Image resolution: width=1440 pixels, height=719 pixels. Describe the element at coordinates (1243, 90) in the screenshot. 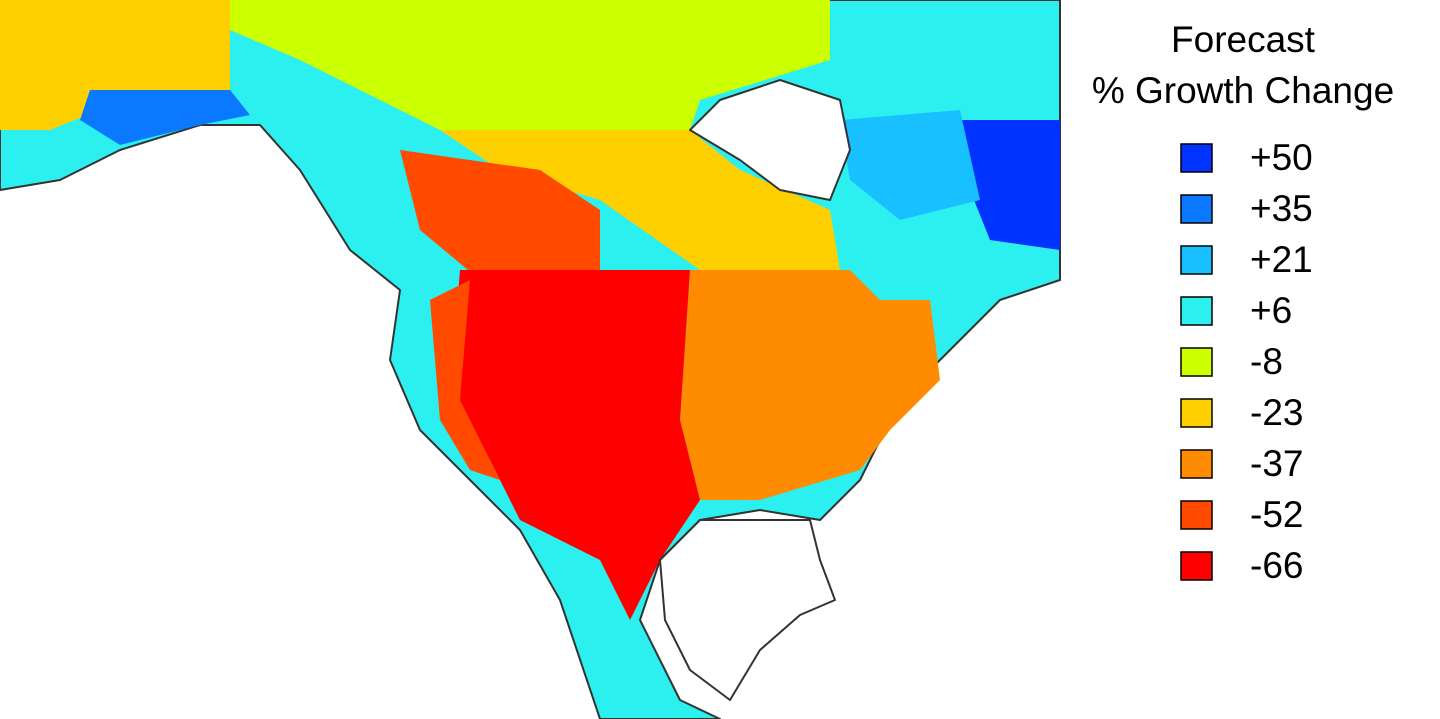

I see `legend-title: % Growth Change` at that location.